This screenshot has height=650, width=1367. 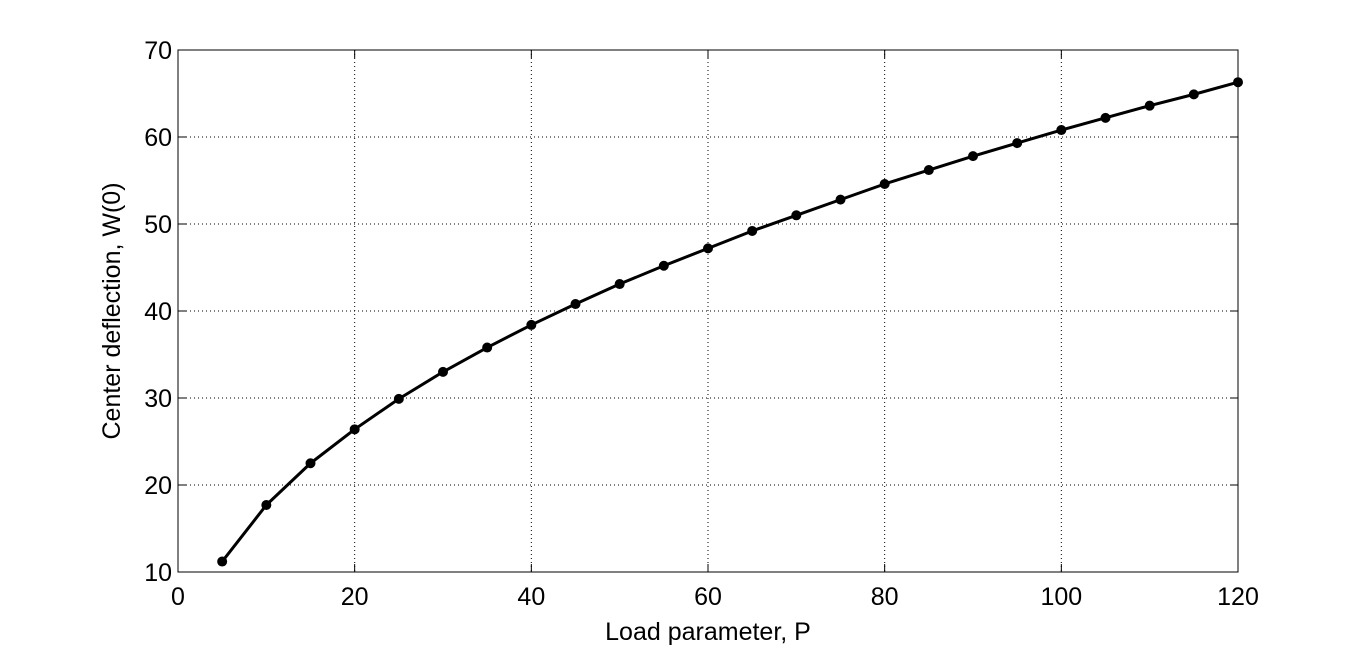 What do you see at coordinates (1061, 597) in the screenshot?
I see `x-tick-label: 100` at bounding box center [1061, 597].